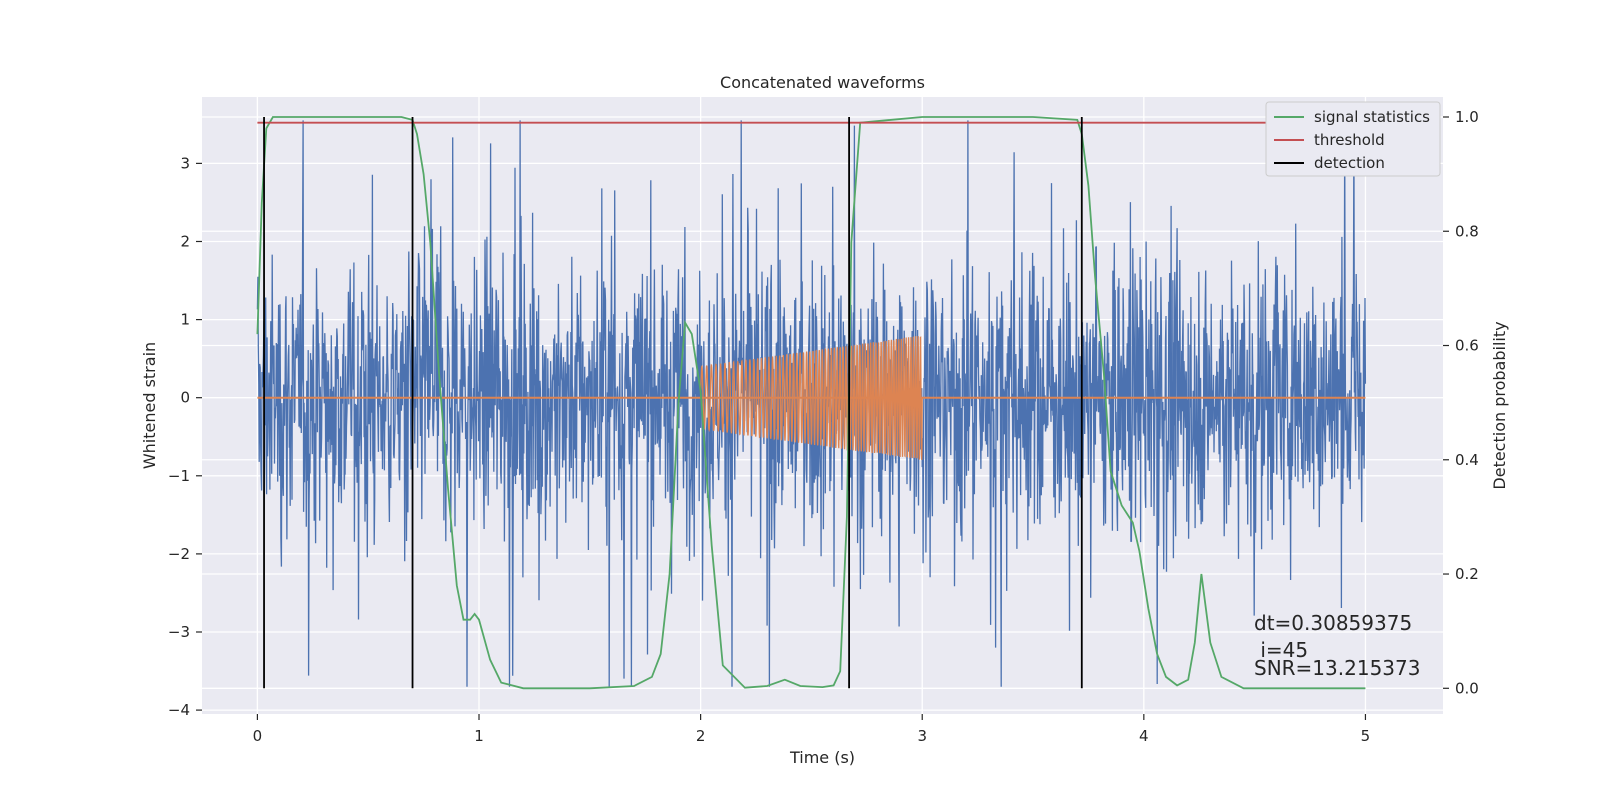 This screenshot has width=1600, height=800. What do you see at coordinates (1349, 140) in the screenshot?
I see `legend-label-threshold: threshold` at bounding box center [1349, 140].